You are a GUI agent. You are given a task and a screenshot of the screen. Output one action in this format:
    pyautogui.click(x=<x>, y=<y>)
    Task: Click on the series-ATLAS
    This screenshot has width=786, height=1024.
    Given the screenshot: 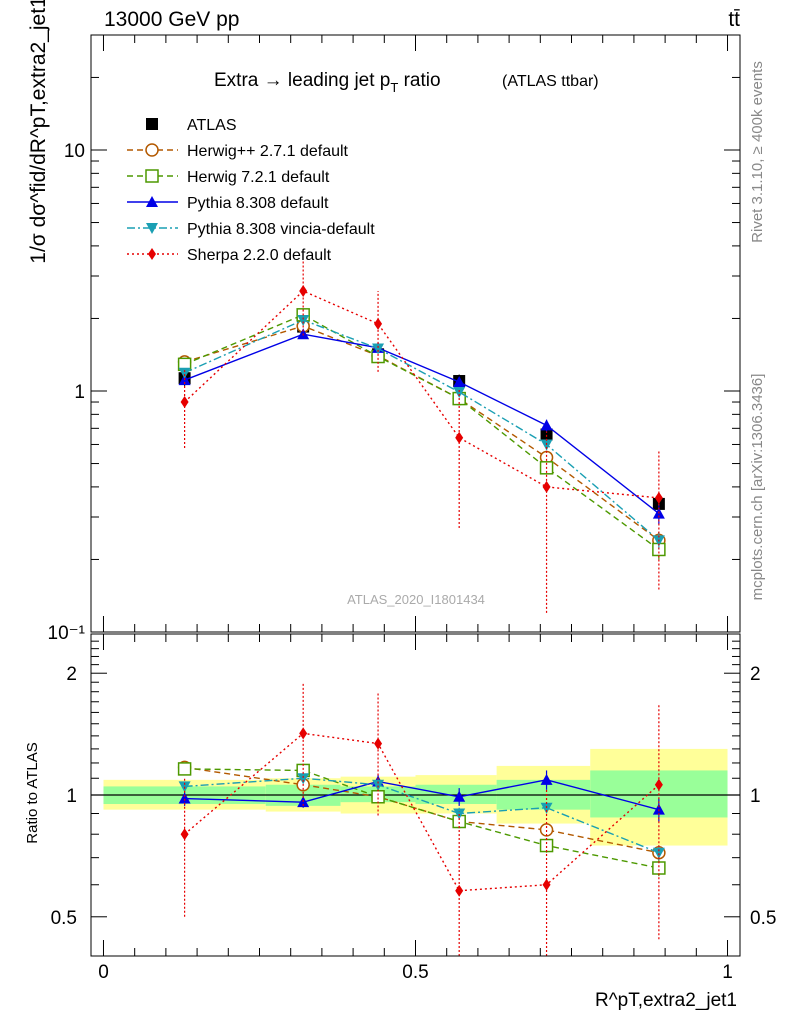 What is the action you would take?
    pyautogui.click(x=421, y=417)
    